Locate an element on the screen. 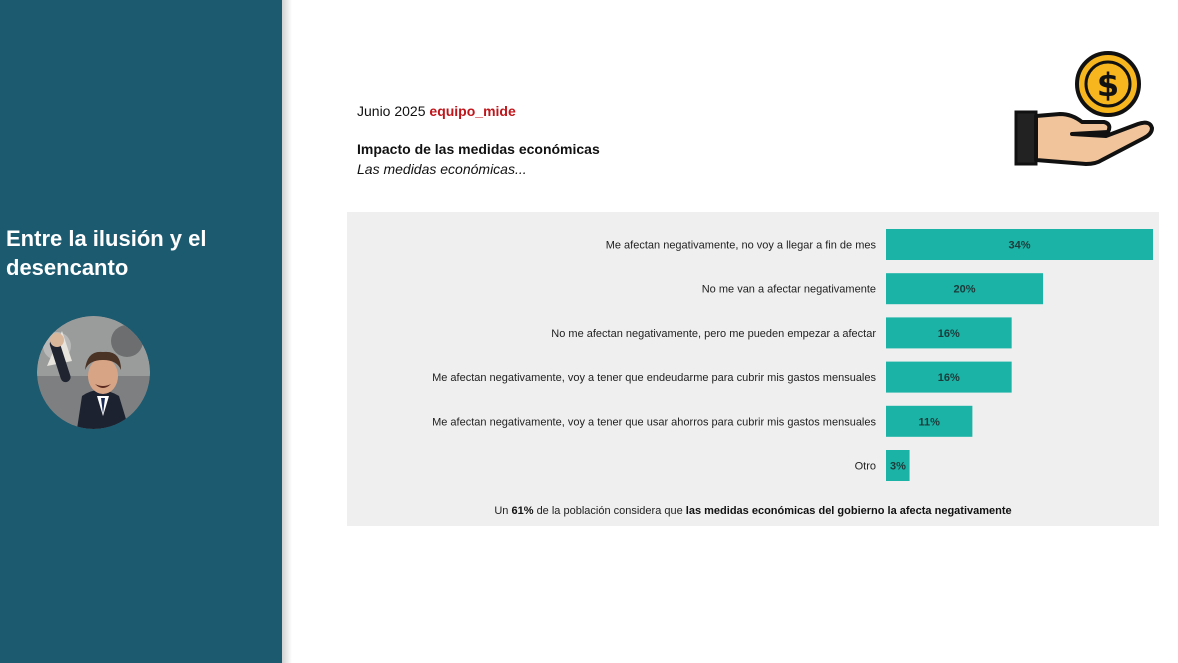  sidebar-shadow is located at coordinates (287, 331).